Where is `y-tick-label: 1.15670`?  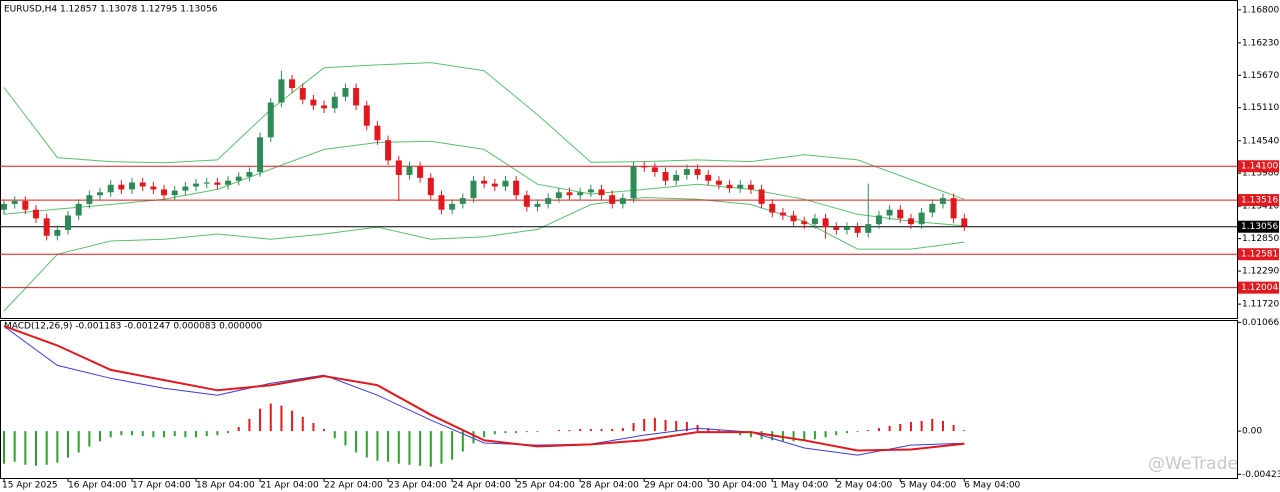
y-tick-label: 1.15670 is located at coordinates (1260, 76).